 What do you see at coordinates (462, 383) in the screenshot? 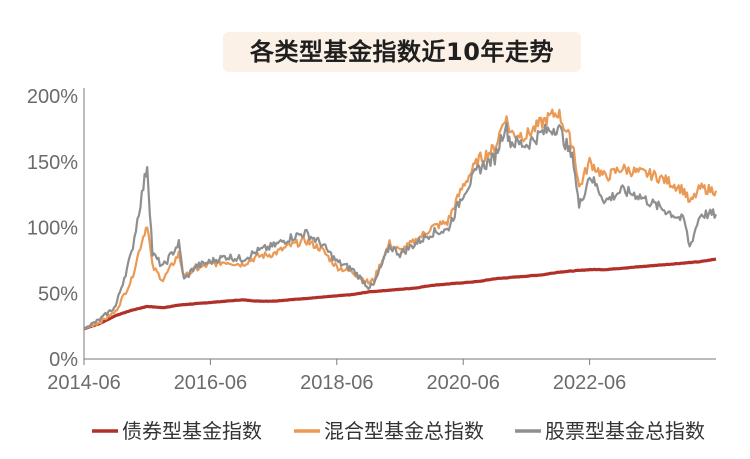
I see `x-tick-label: 2020-06` at bounding box center [462, 383].